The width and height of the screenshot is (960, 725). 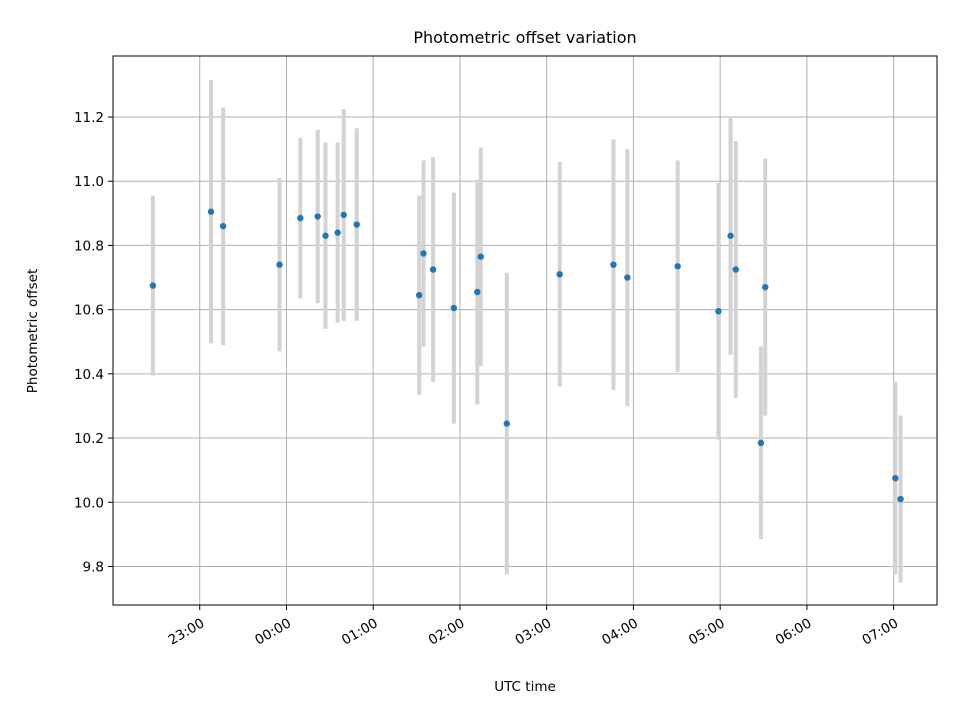 I want to click on y-tick-label: 10.0, so click(x=89, y=503).